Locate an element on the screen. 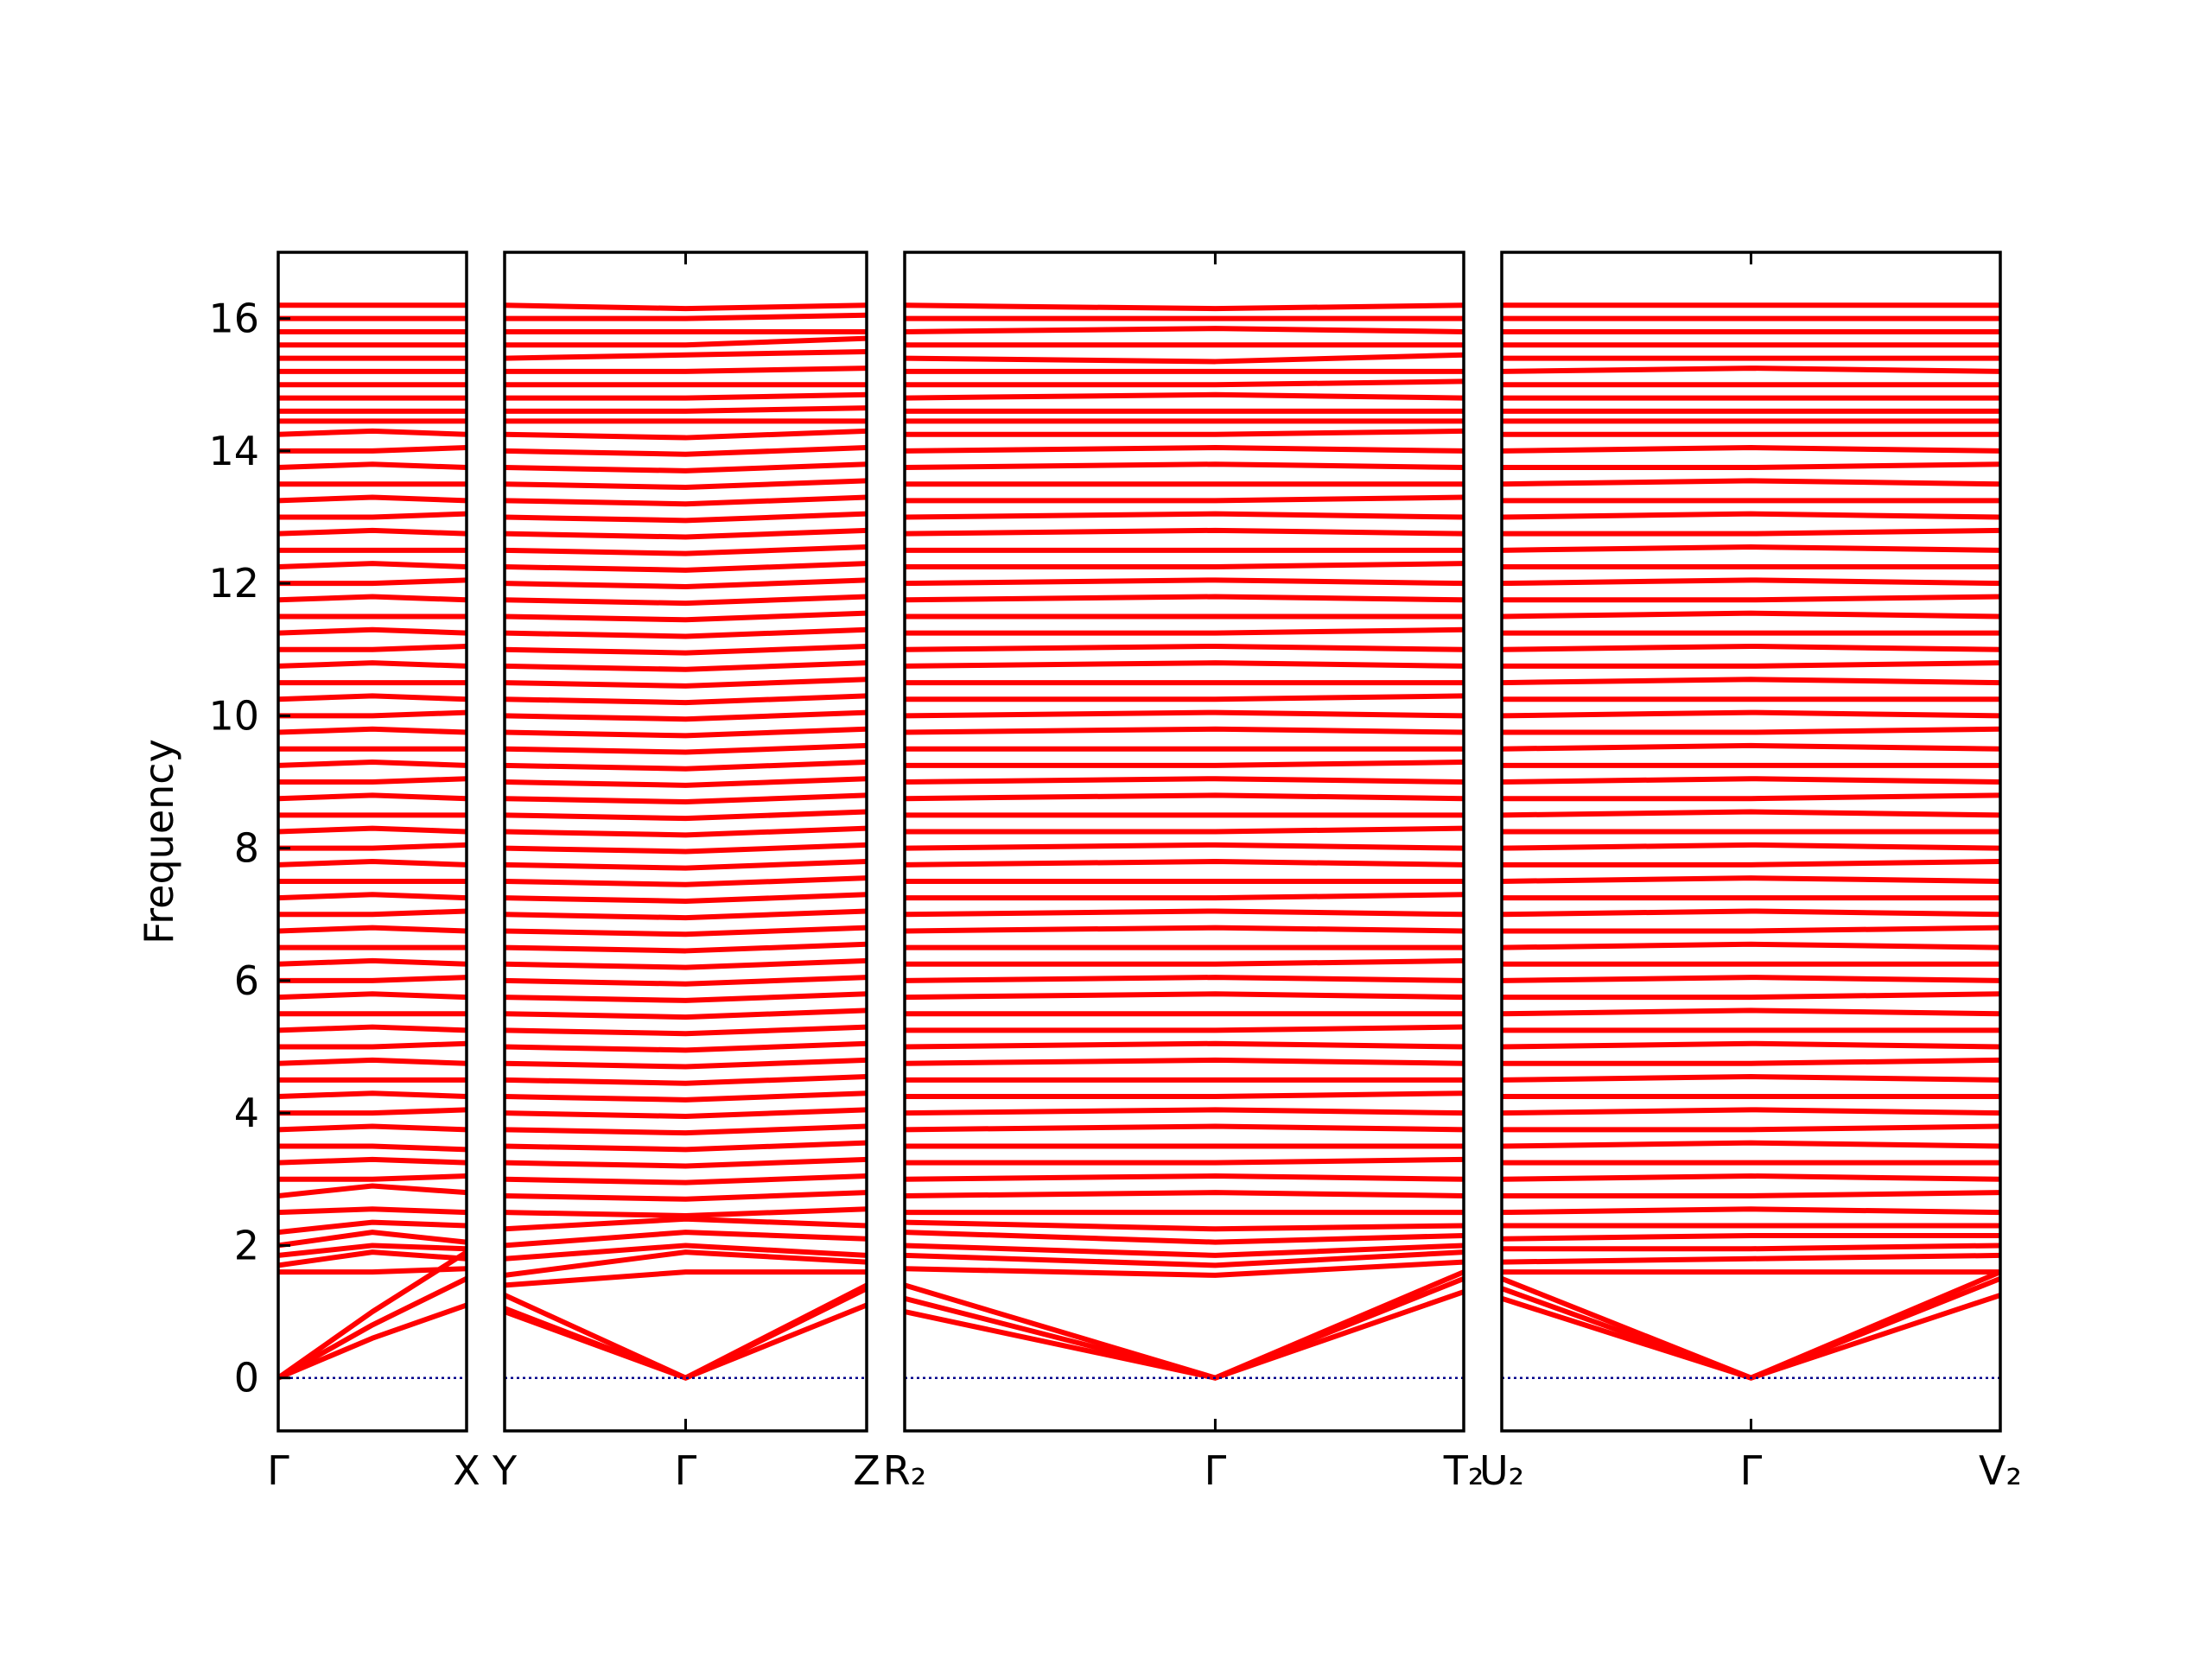 Image resolution: width=2212 pixels, height=1659 pixels. x-tick-label: X is located at coordinates (466, 1470).